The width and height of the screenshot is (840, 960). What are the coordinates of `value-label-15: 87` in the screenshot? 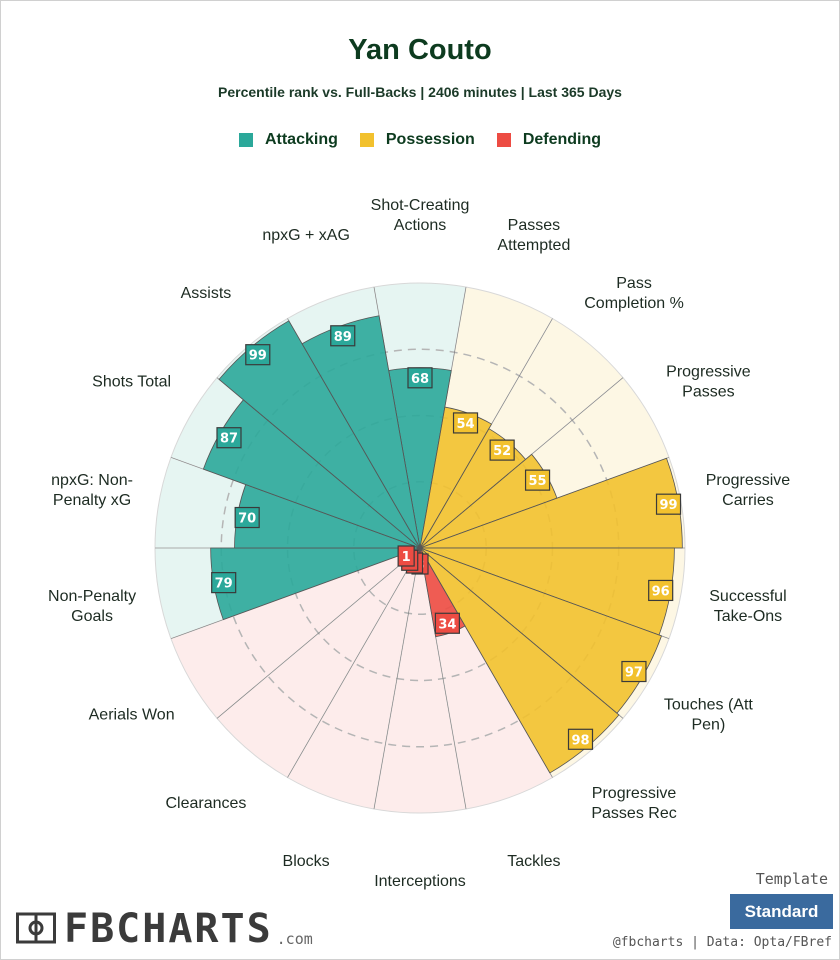 It's located at (229, 439).